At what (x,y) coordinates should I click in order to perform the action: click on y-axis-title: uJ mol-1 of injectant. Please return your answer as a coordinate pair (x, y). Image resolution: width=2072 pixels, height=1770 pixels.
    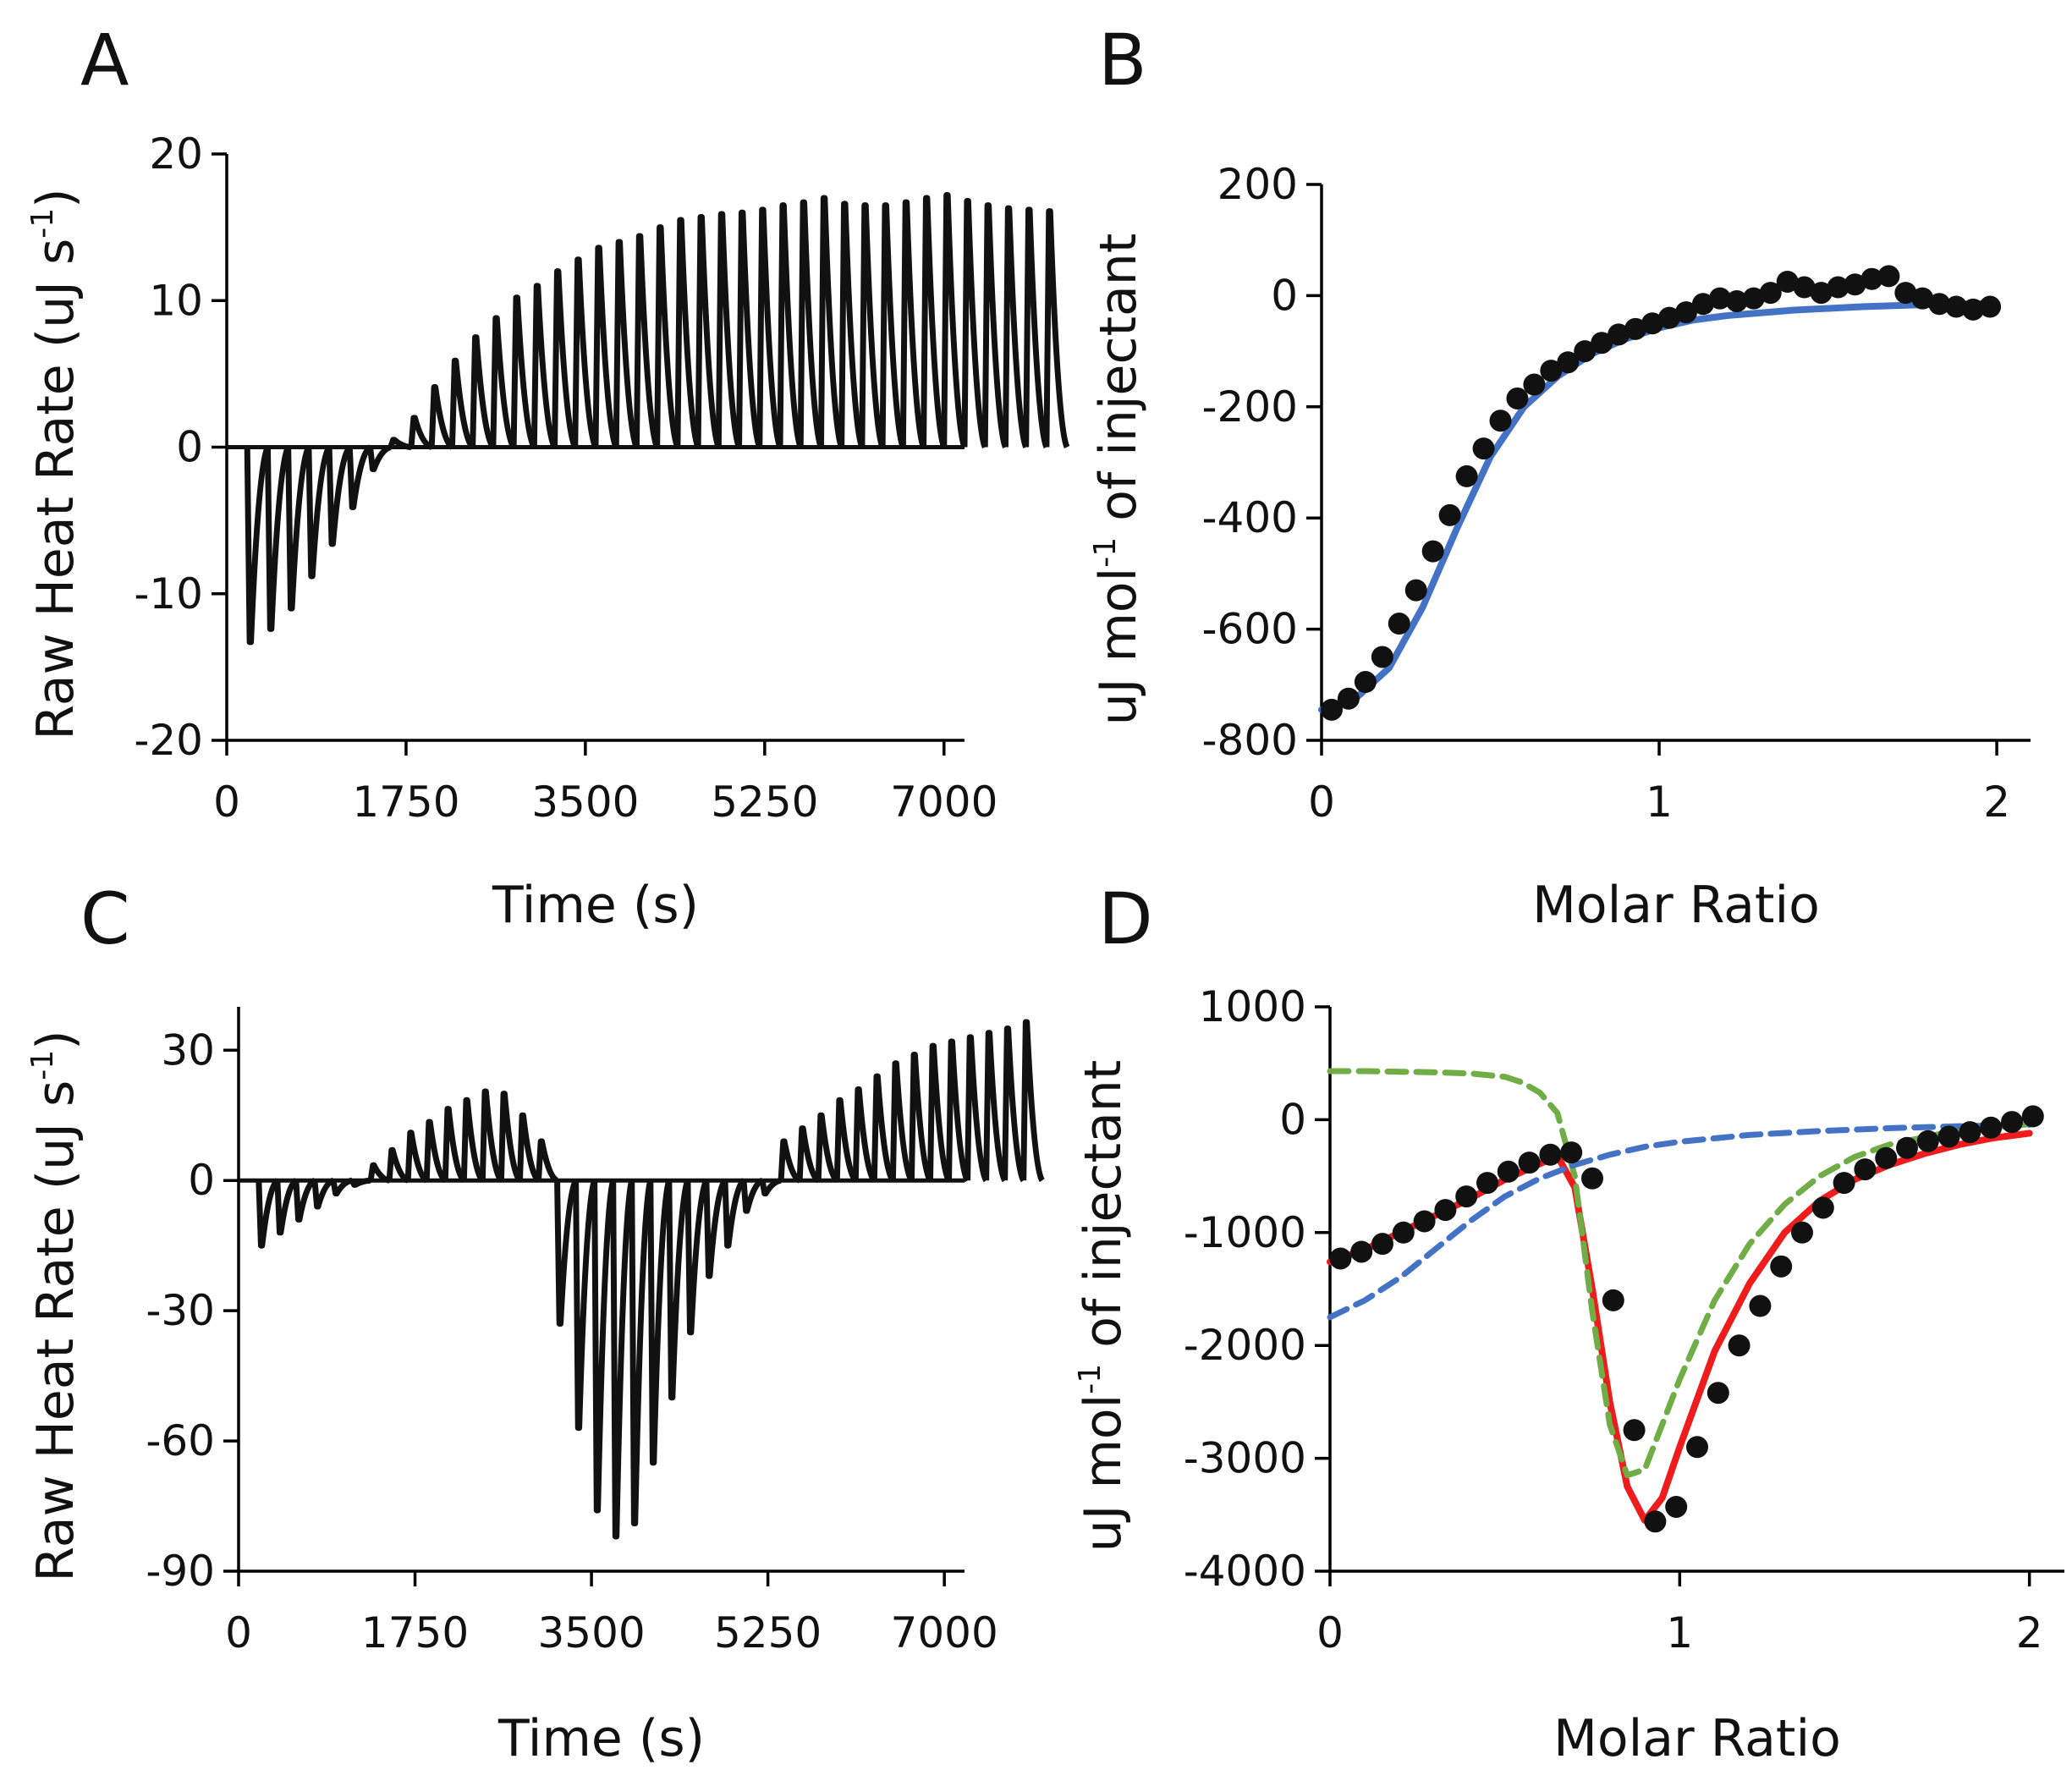
    Looking at the image, I should click on (1118, 480).